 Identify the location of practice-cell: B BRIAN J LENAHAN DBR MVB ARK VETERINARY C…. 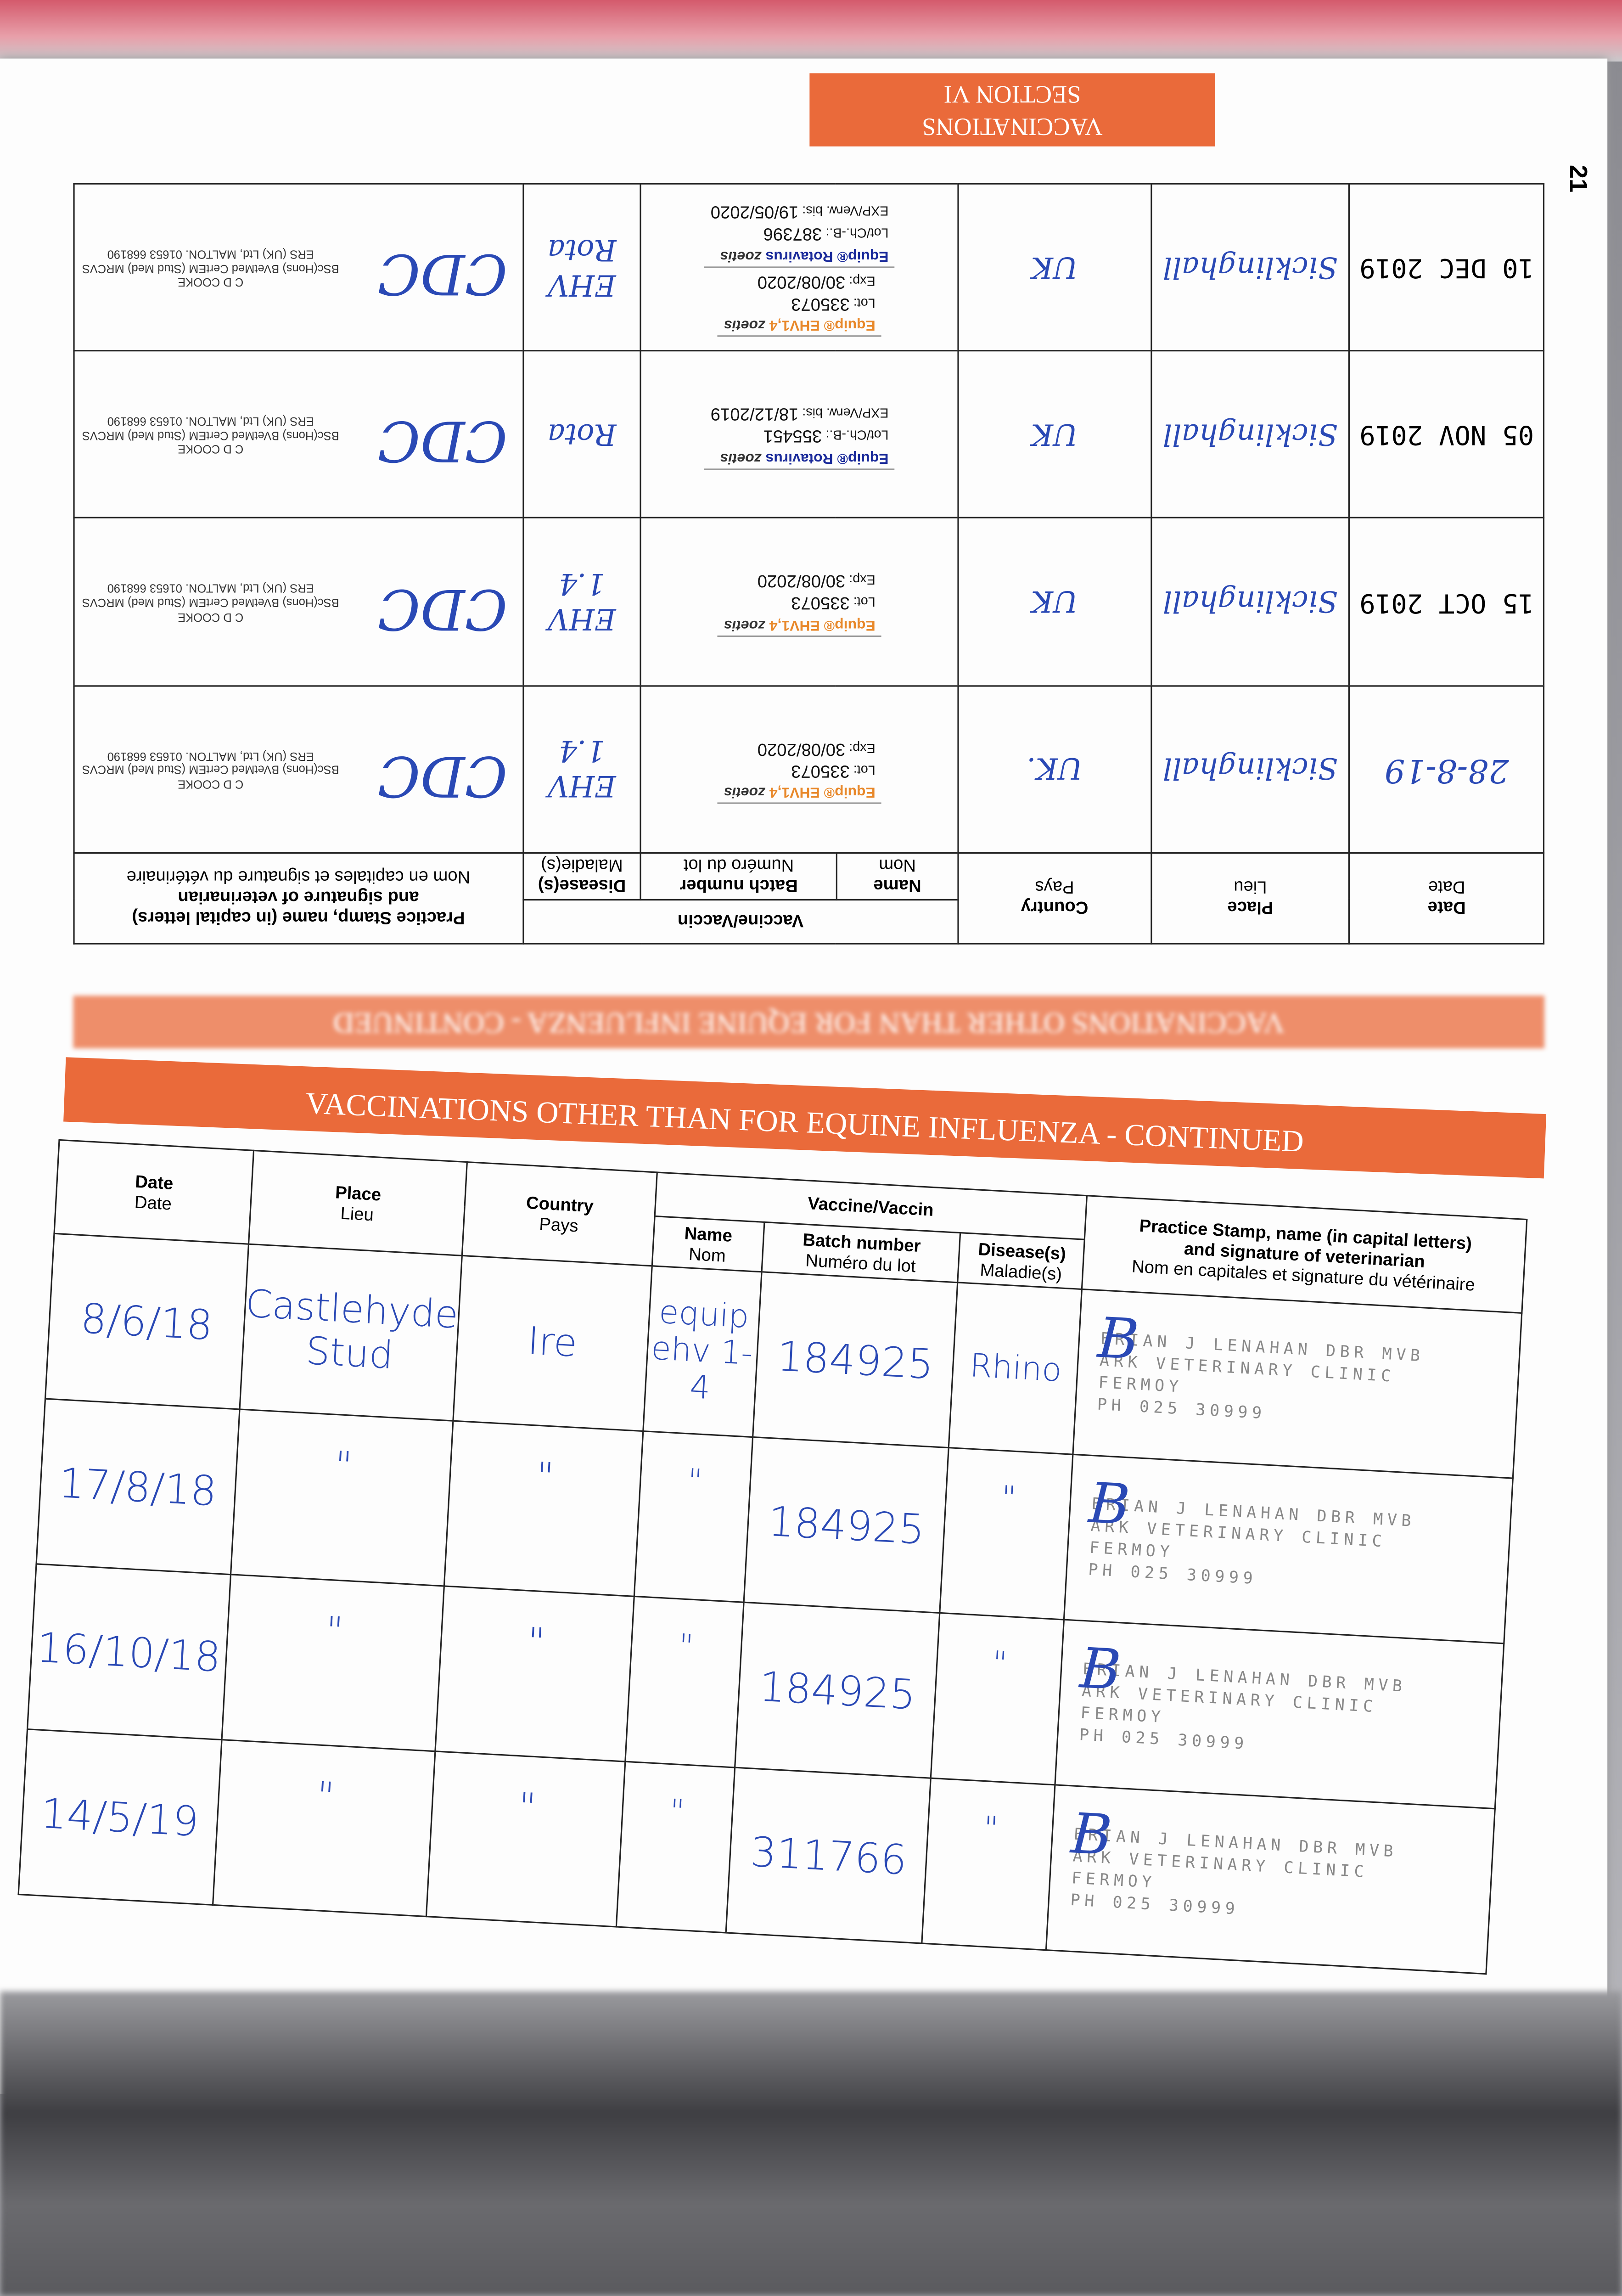
(1288, 1548).